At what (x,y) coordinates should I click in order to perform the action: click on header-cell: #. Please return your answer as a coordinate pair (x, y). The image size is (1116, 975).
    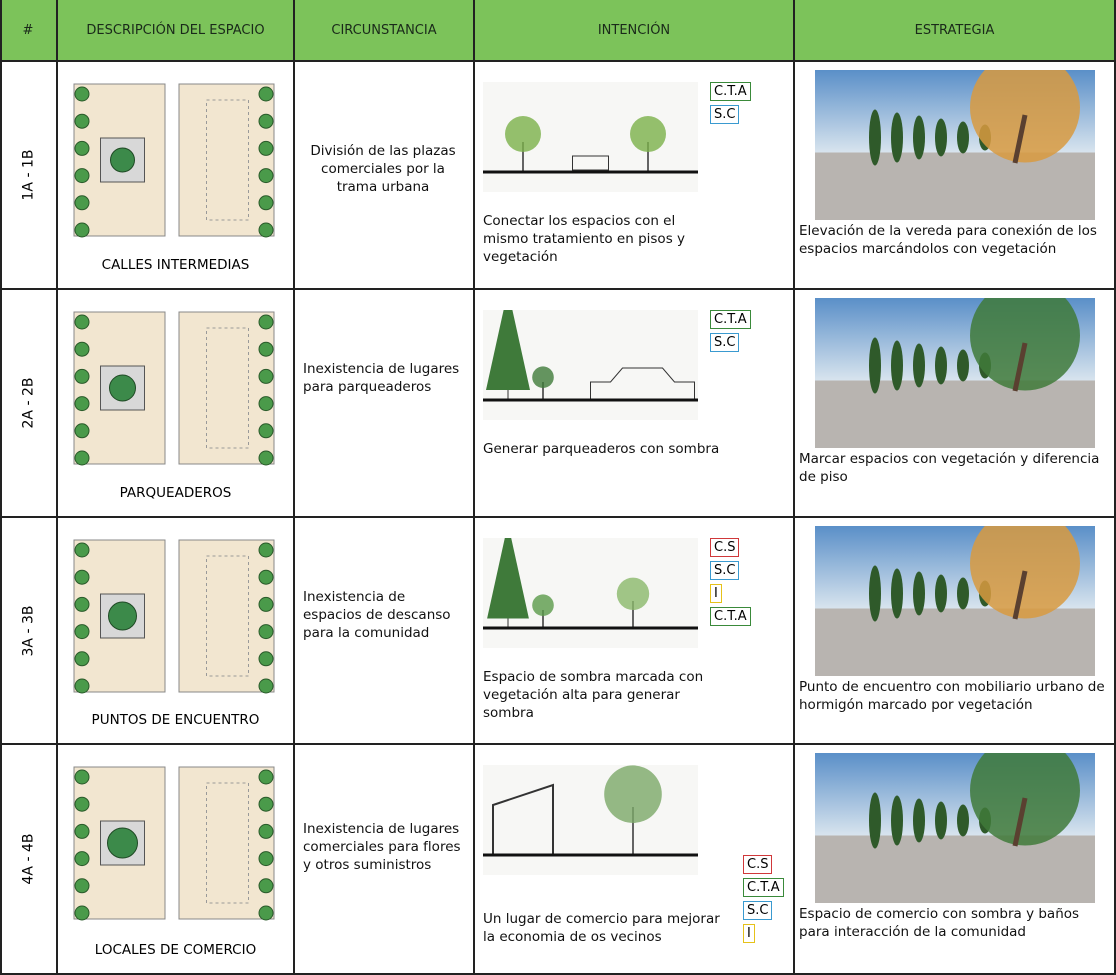
    Looking at the image, I should click on (29, 31).